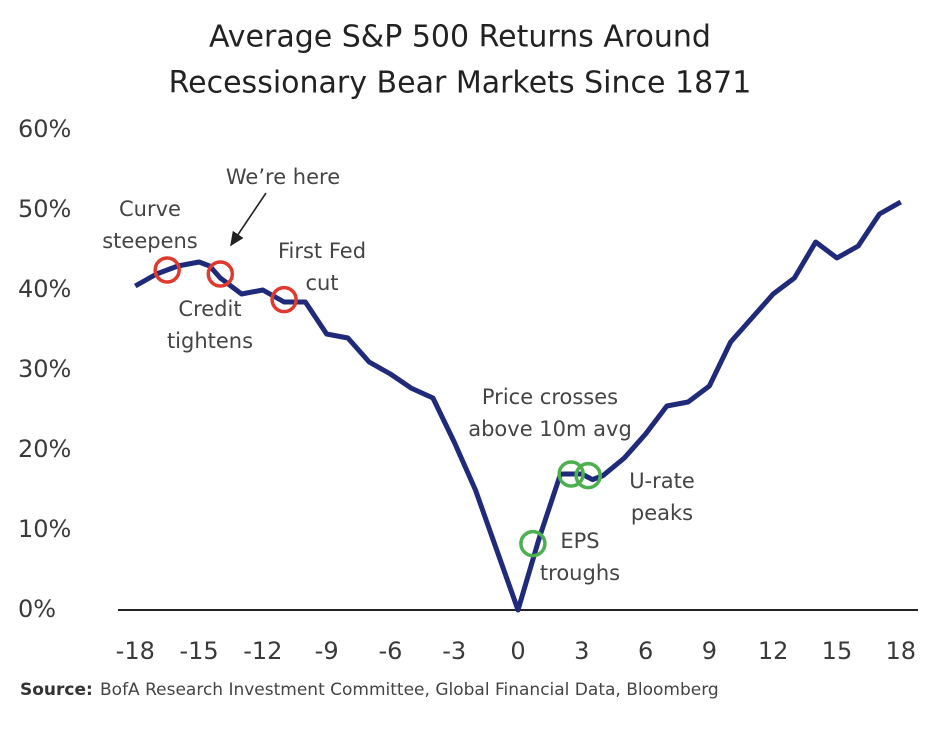 Image resolution: width=950 pixels, height=733 pixels. Describe the element at coordinates (550, 429) in the screenshot. I see `annotation-label: above 10m avg` at that location.